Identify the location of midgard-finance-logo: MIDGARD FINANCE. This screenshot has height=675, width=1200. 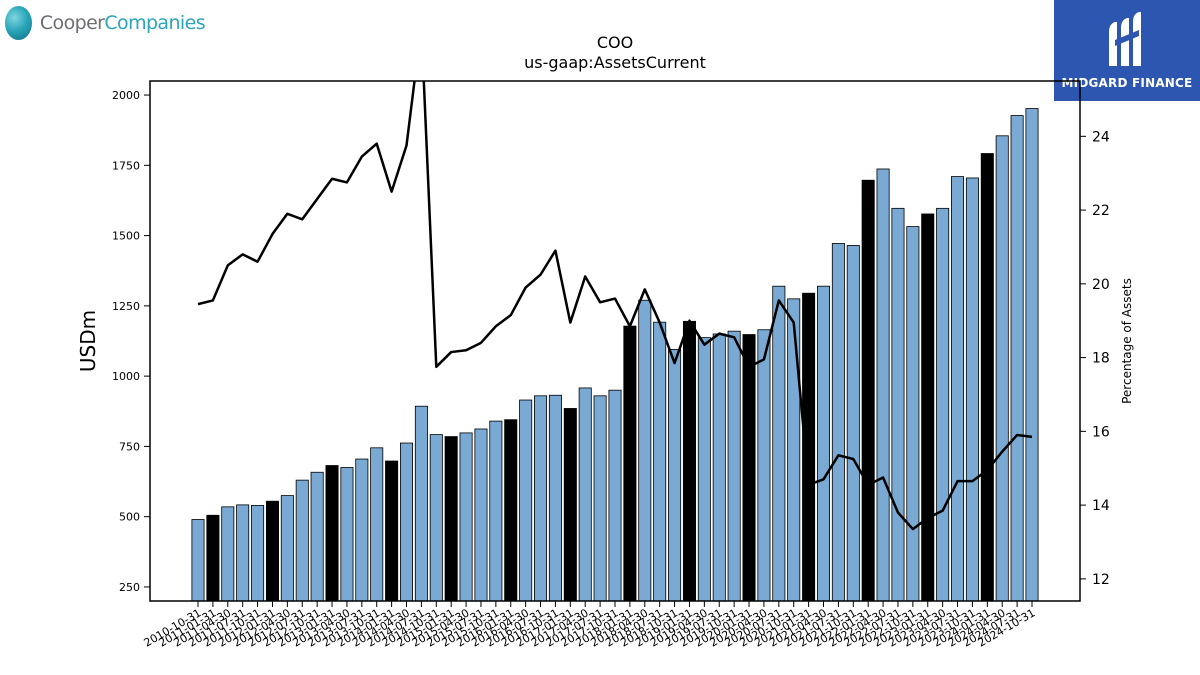
(1127, 50).